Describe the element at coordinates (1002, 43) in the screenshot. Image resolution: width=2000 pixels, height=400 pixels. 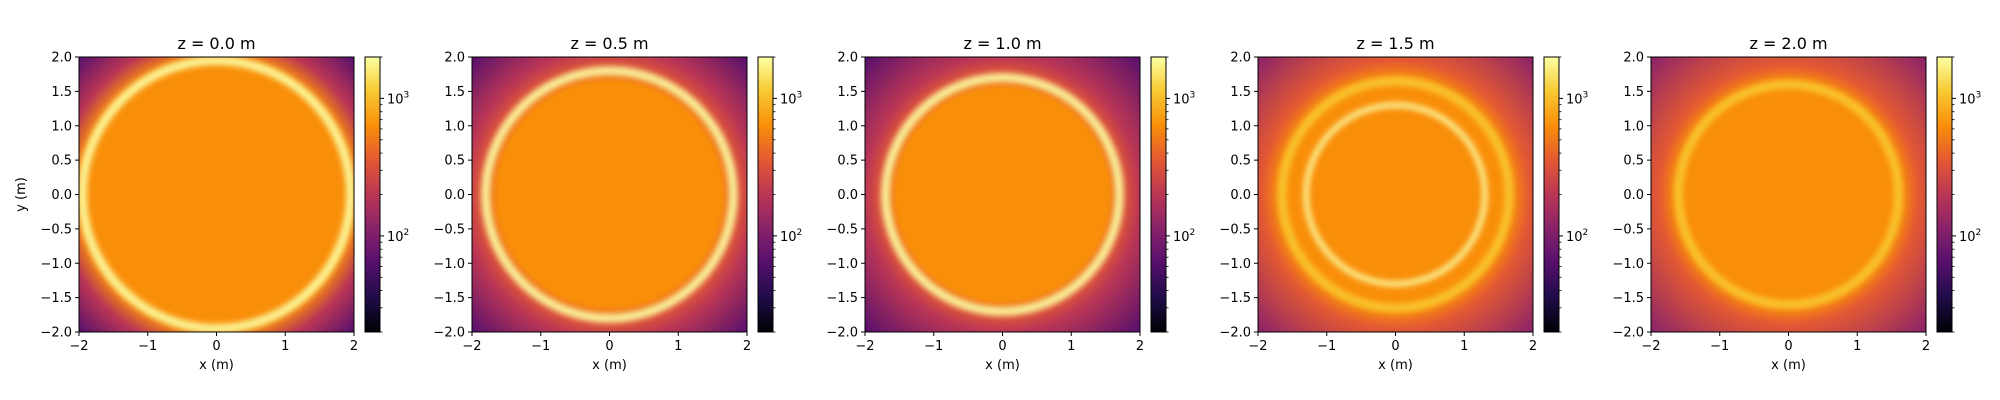
I see `panel-title: z = 1.0 m` at that location.